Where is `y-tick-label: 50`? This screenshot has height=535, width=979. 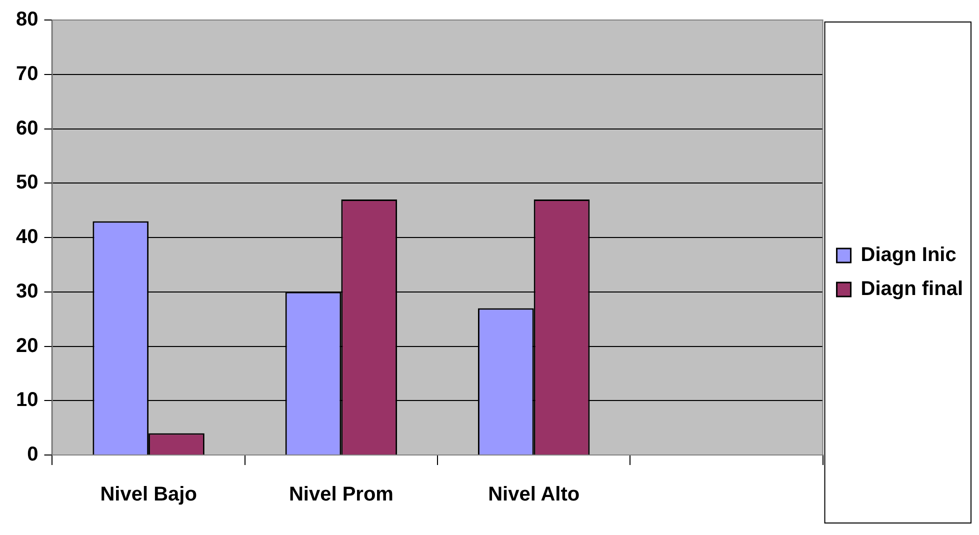
y-tick-label: 50 is located at coordinates (27, 183).